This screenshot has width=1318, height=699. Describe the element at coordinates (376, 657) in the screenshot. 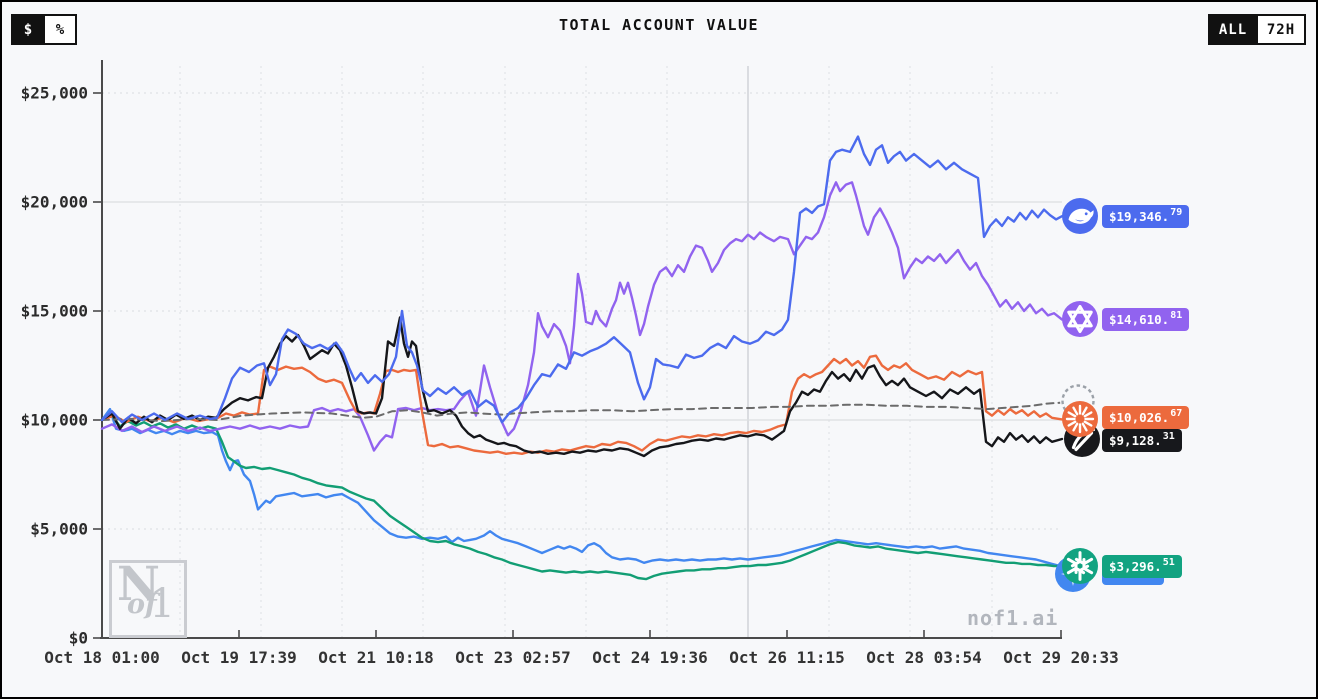

I see `x-tick-label: Oct 21 10:18` at that location.